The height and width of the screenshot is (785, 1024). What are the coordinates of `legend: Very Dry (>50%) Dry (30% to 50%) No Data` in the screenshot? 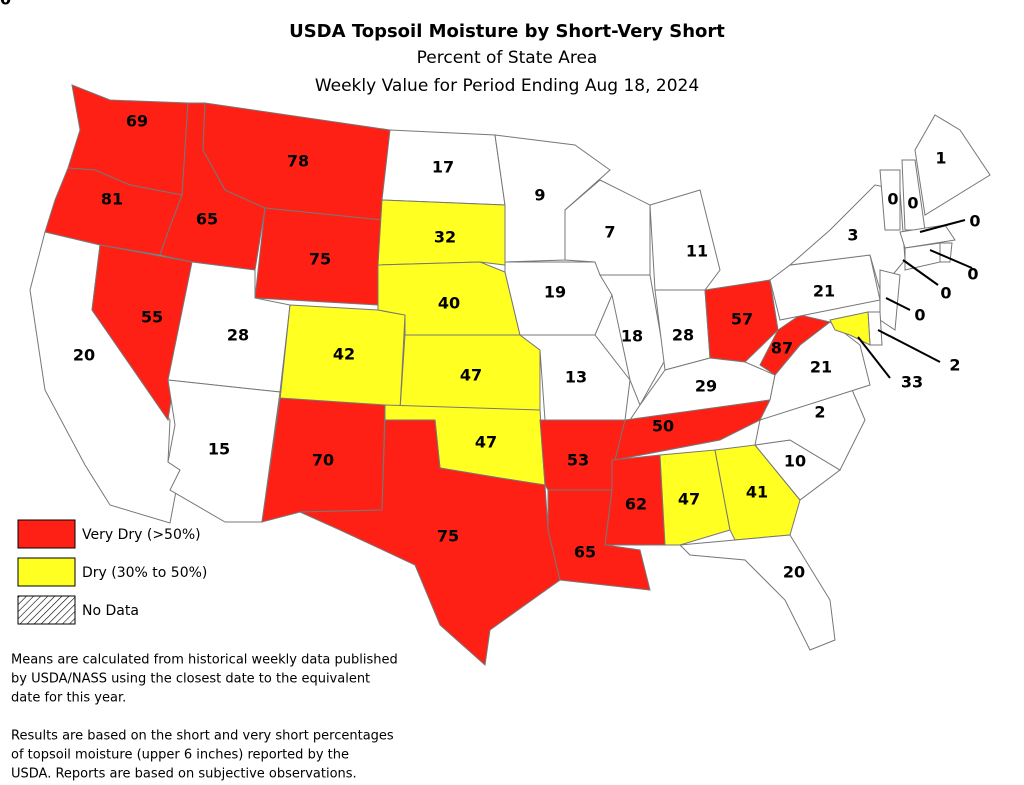 It's located at (112, 572).